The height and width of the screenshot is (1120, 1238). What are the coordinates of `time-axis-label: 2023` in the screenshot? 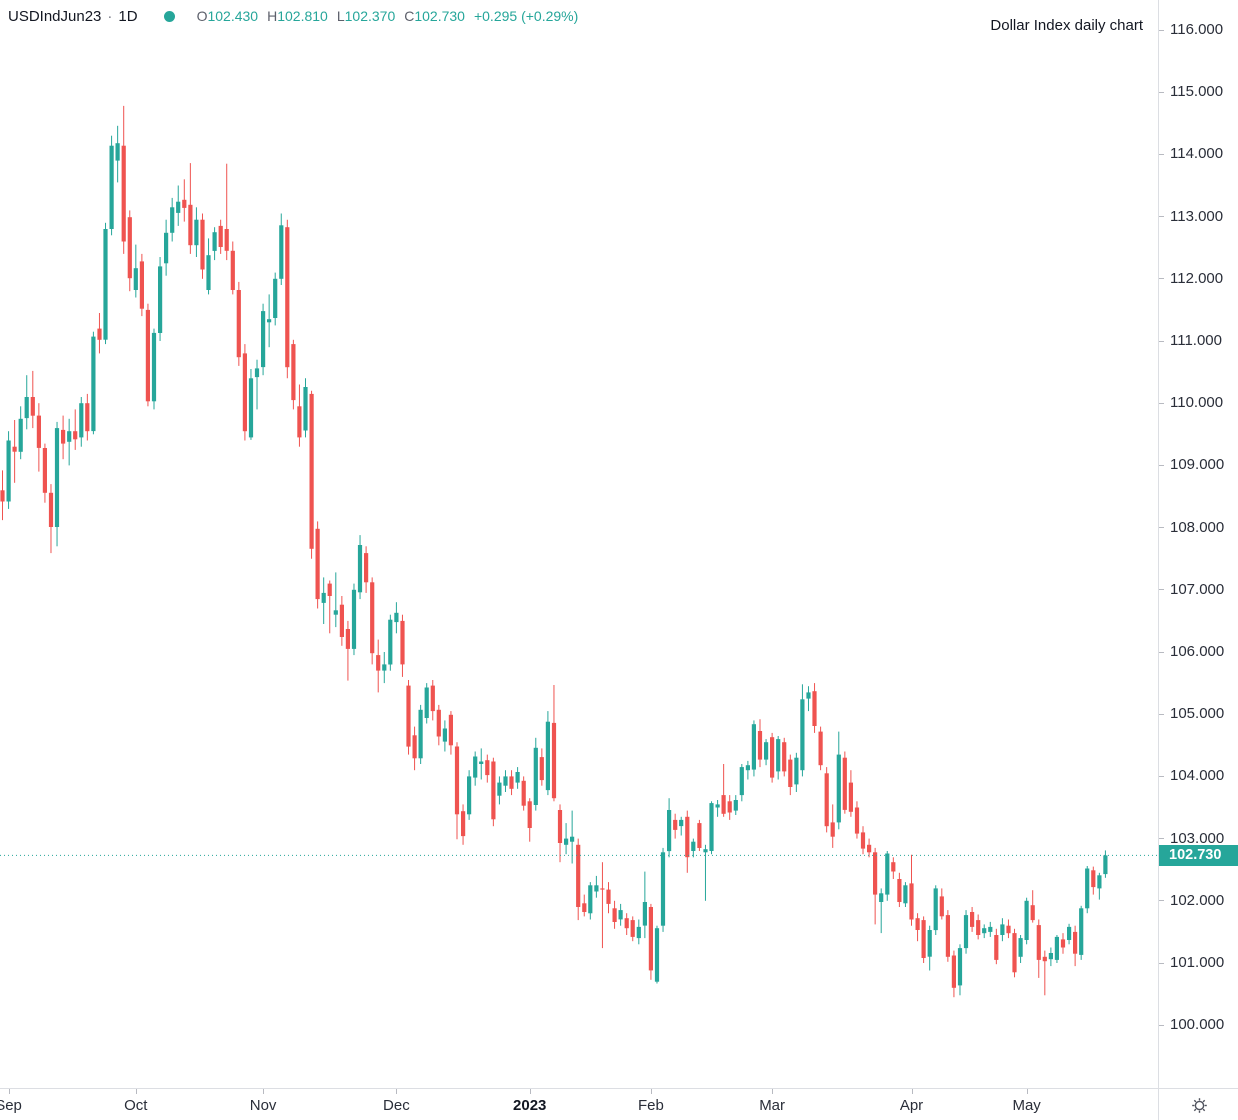 It's located at (530, 1105).